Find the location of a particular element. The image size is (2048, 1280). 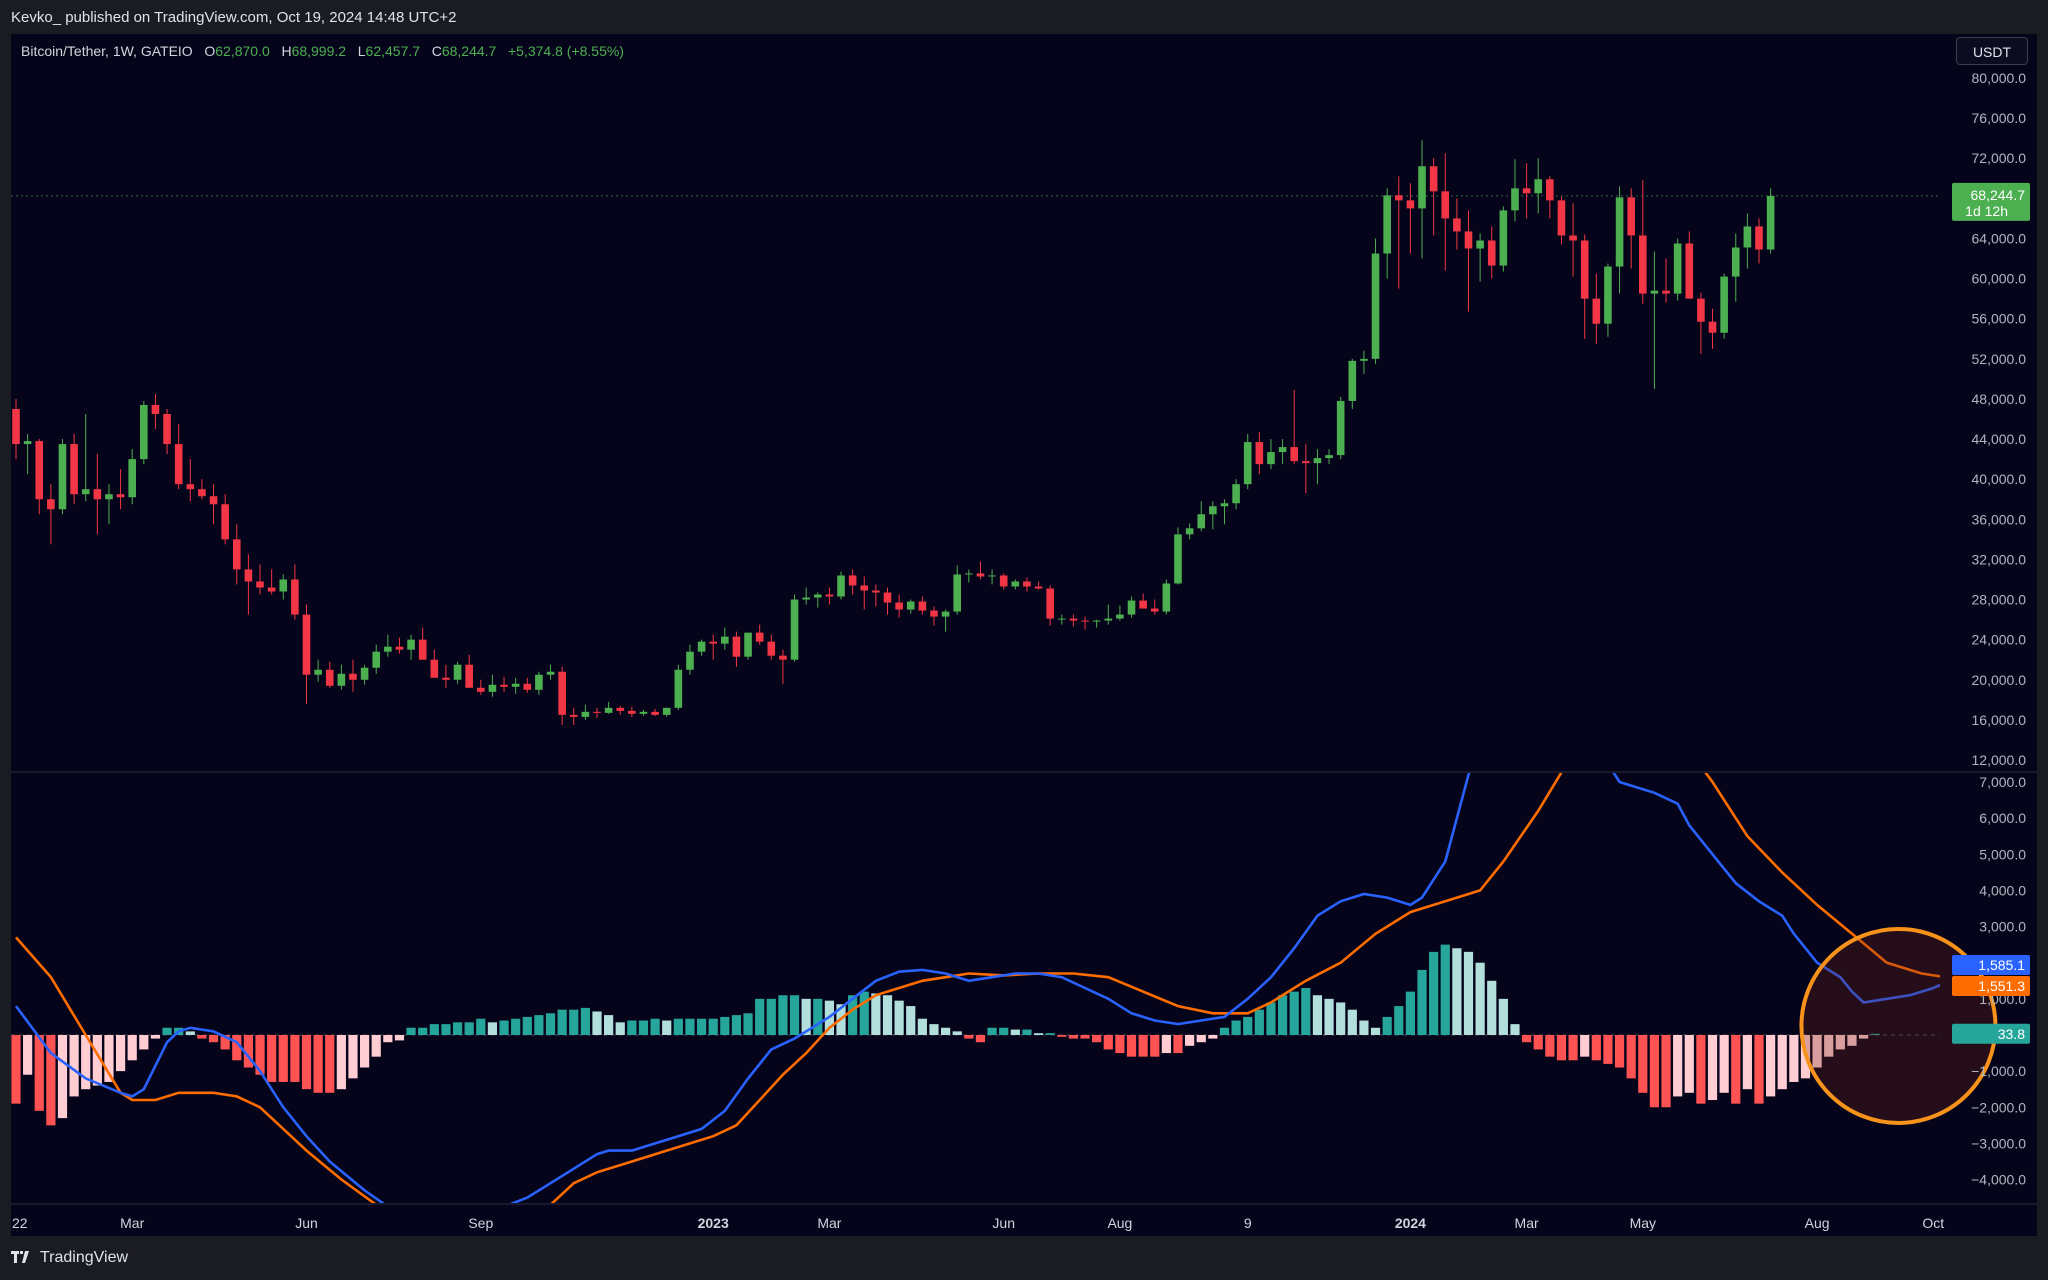

currency-button: USDT is located at coordinates (1992, 51).